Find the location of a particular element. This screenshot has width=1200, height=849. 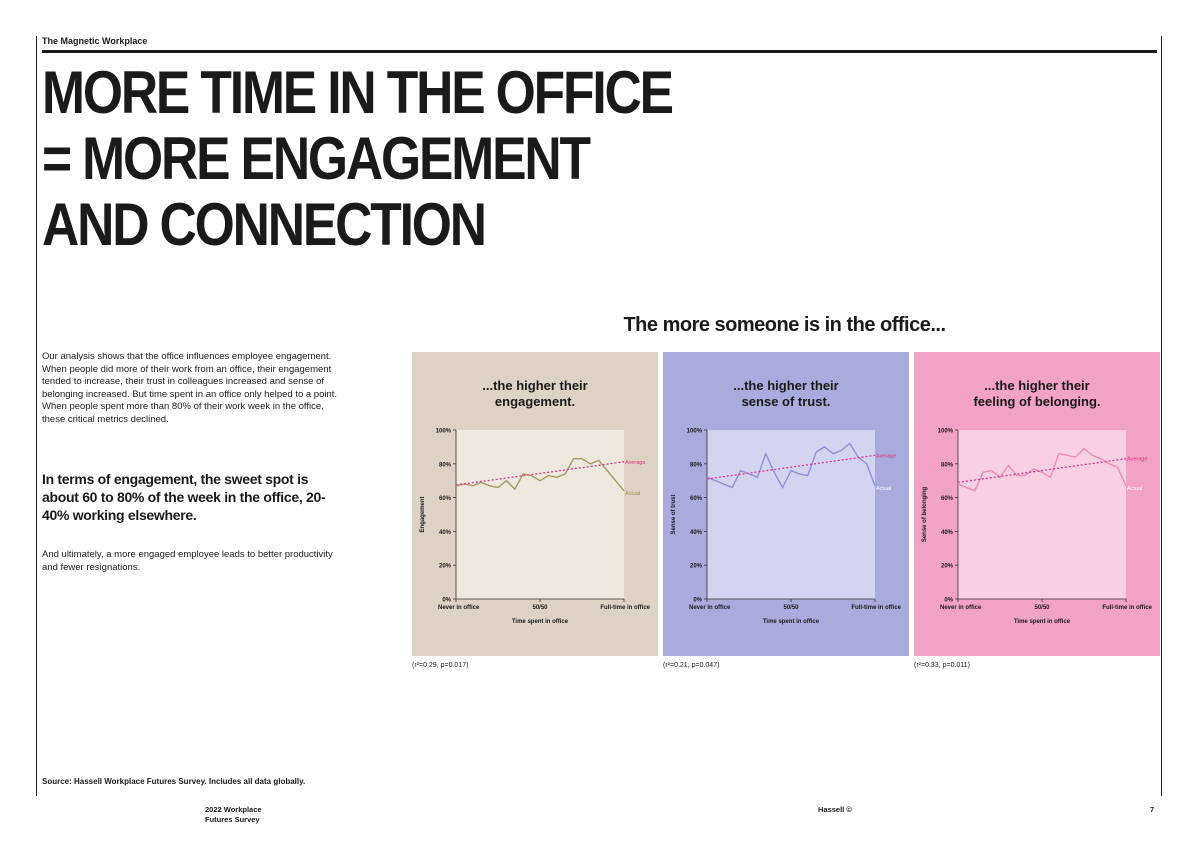

y-axis-label: Engagement is located at coordinates (423, 514).